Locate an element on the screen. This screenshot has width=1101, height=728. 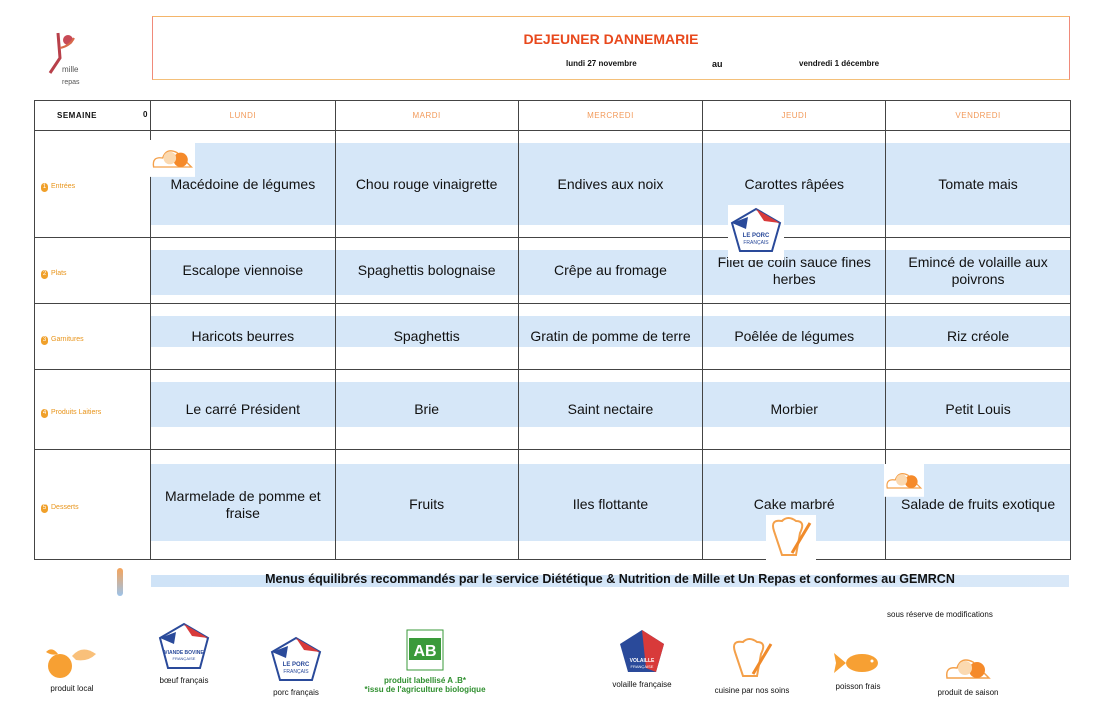
category-cell: 3 Garnitures is located at coordinates (92, 336).